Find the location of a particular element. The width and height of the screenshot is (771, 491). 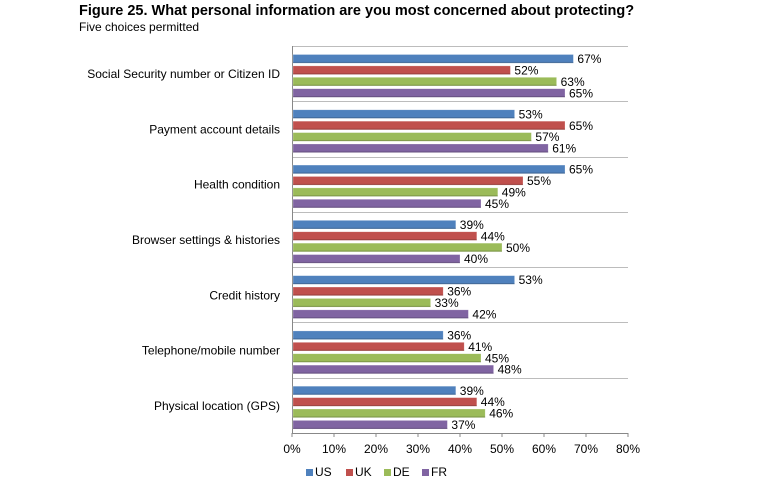

category-label: Credit history is located at coordinates (244, 295).